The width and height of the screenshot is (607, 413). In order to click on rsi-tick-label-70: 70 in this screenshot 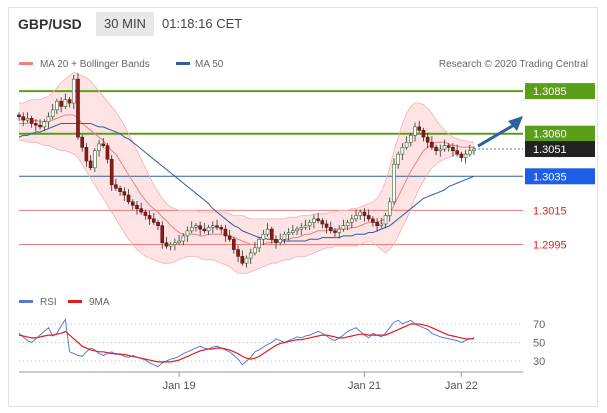, I will do `click(539, 325)`.